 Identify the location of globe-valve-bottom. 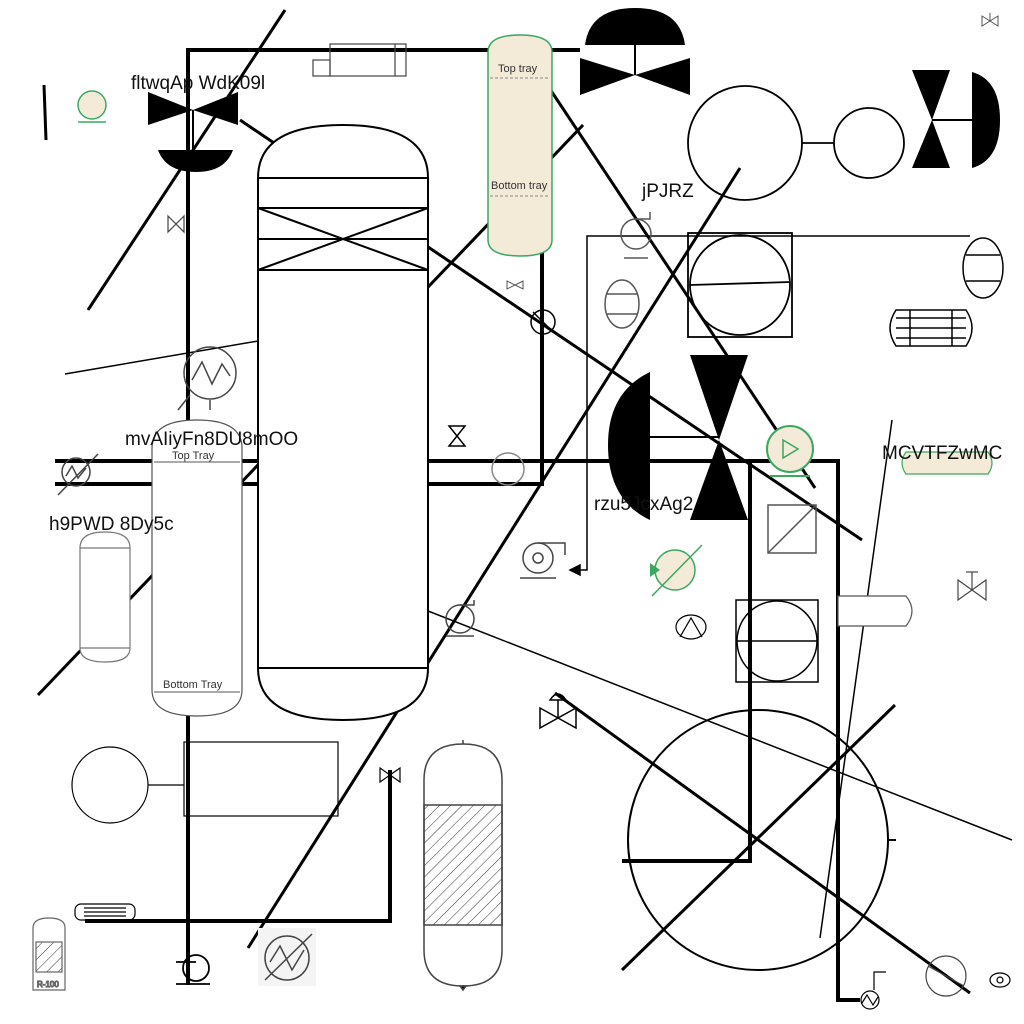
(558, 711).